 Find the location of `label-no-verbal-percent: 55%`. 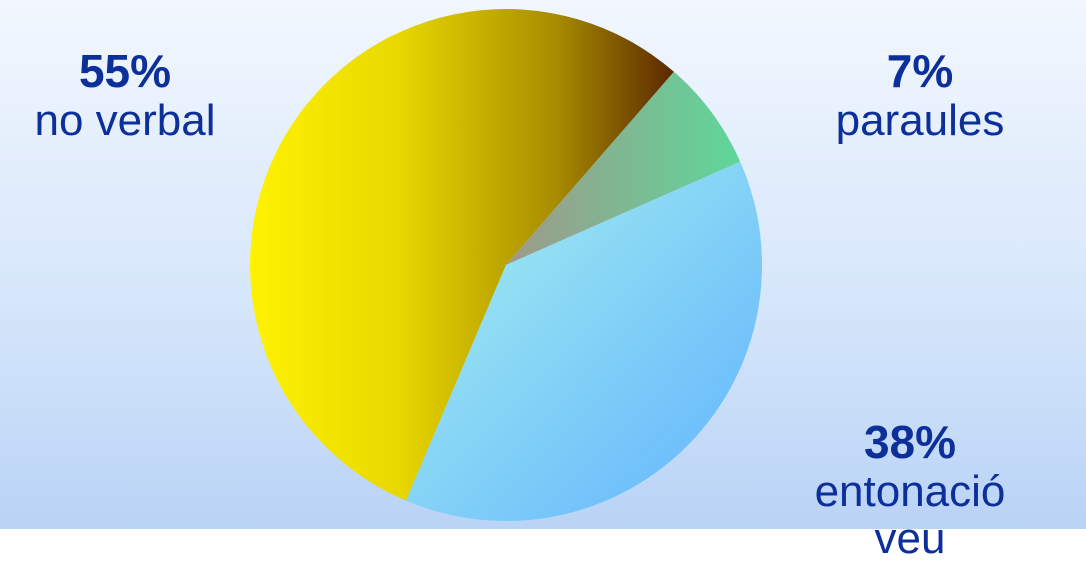

label-no-verbal-percent: 55% is located at coordinates (125, 71).